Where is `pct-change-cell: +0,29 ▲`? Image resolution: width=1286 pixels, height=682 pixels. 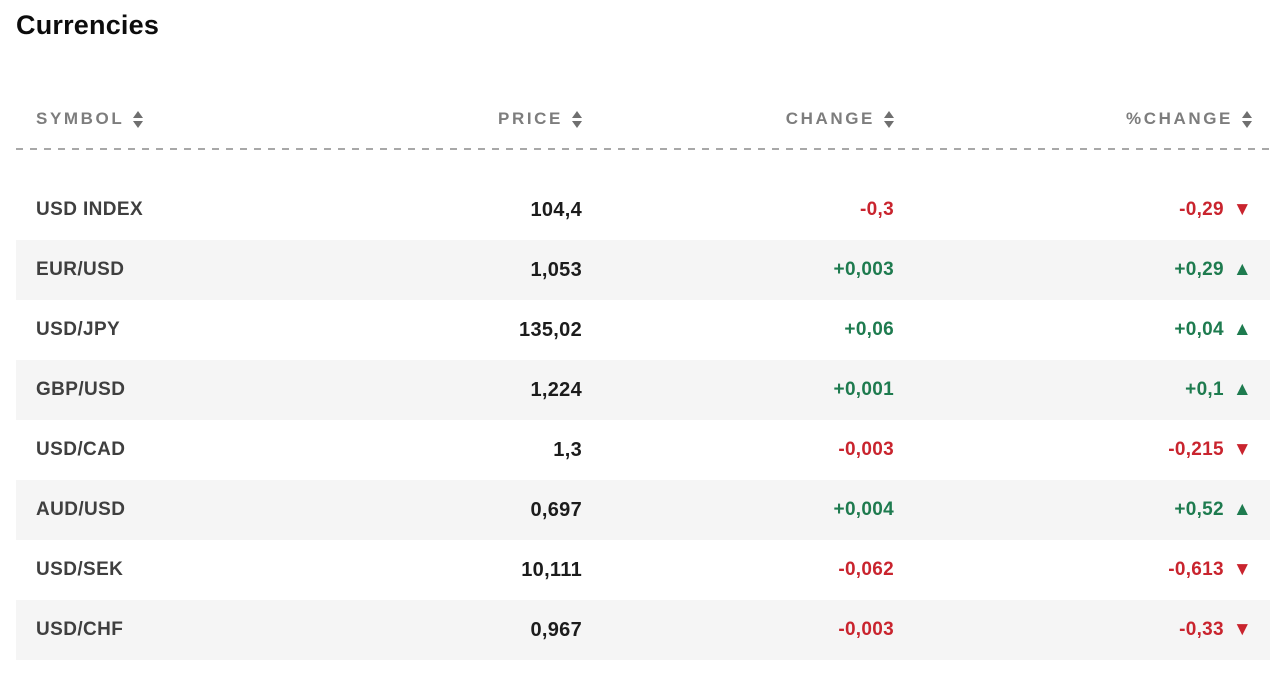
pct-change-cell: +0,29 ▲ is located at coordinates (1073, 270).